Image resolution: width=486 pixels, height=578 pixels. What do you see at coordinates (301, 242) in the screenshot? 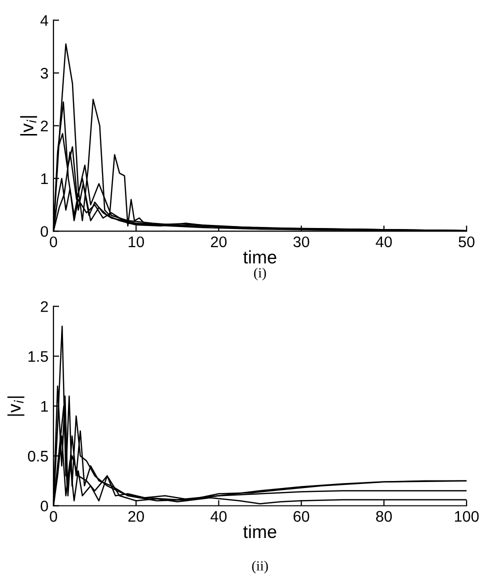
I see `x-tick-label: 30` at bounding box center [301, 242].